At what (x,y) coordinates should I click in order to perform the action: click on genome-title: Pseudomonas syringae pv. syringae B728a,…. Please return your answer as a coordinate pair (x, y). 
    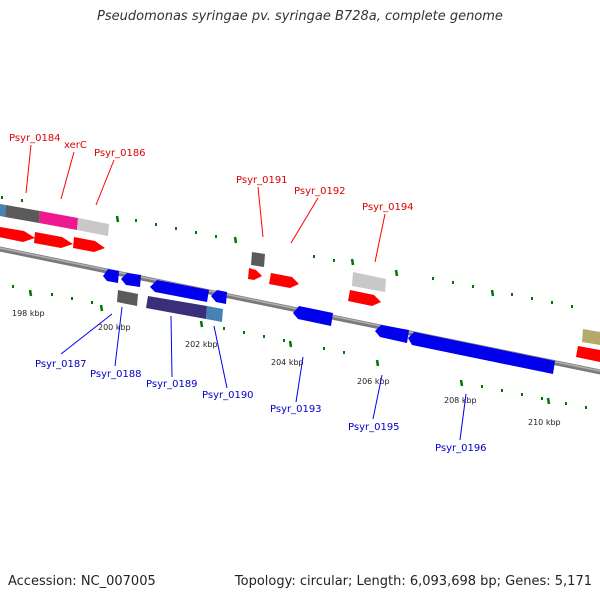
    Looking at the image, I should click on (300, 16).